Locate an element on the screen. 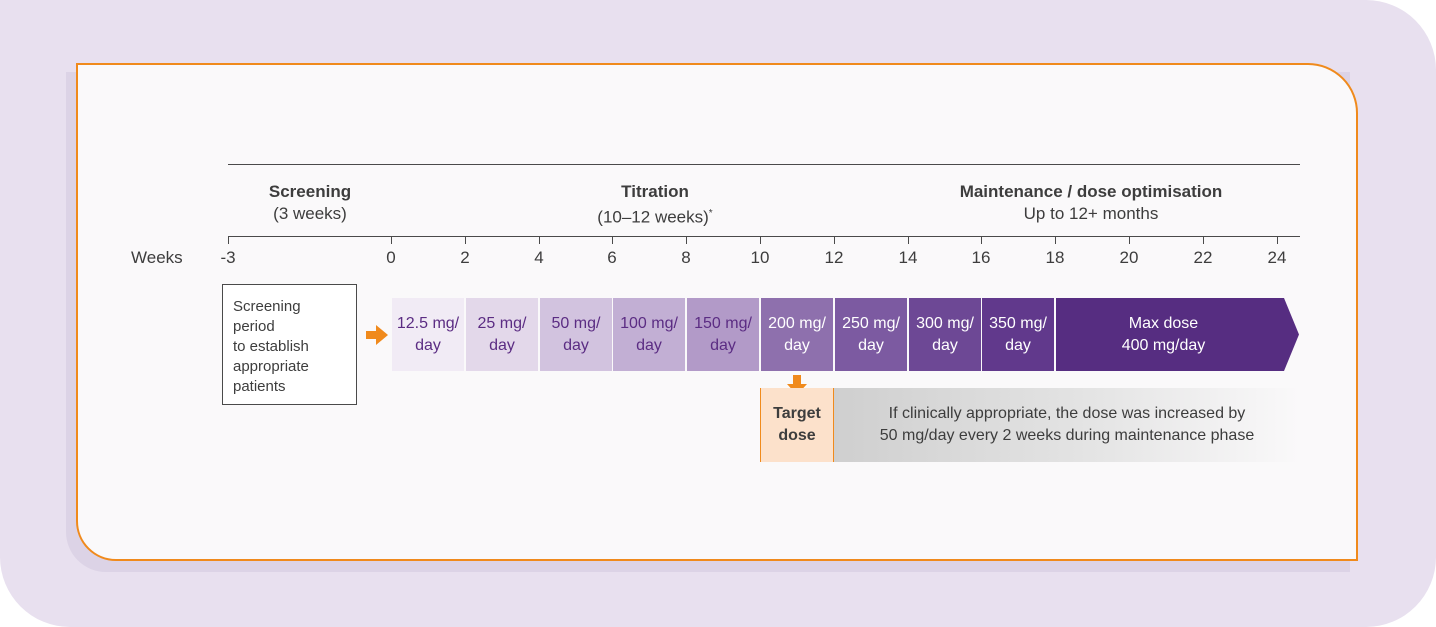 The height and width of the screenshot is (627, 1436). week-tick-label: 0 is located at coordinates (391, 257).